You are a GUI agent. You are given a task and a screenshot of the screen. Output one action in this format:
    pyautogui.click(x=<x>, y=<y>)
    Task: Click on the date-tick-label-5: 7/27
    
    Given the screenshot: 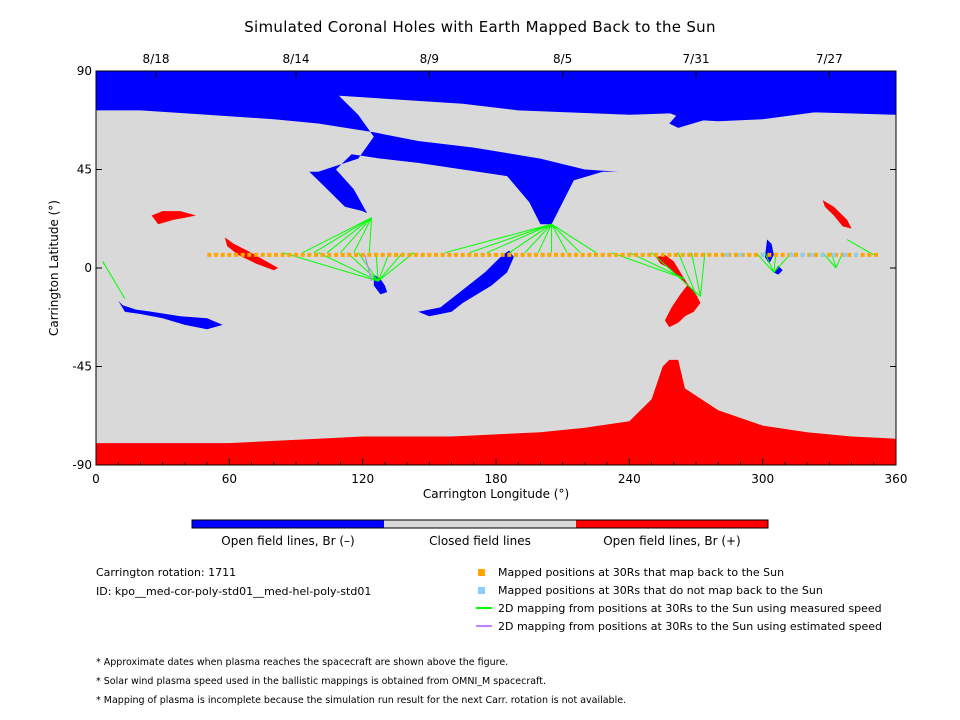 What is the action you would take?
    pyautogui.click(x=829, y=59)
    